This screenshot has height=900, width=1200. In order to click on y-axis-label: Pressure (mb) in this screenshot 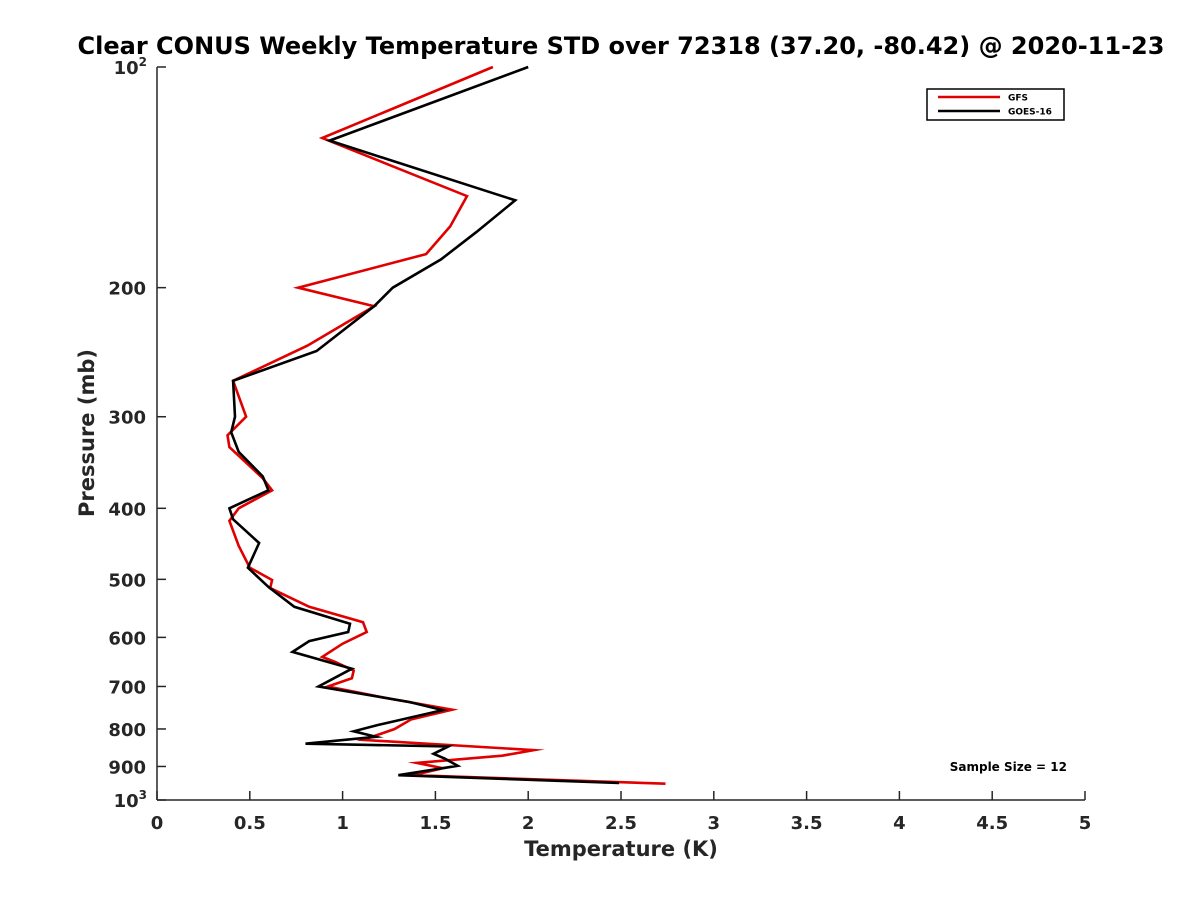, I will do `click(87, 433)`.